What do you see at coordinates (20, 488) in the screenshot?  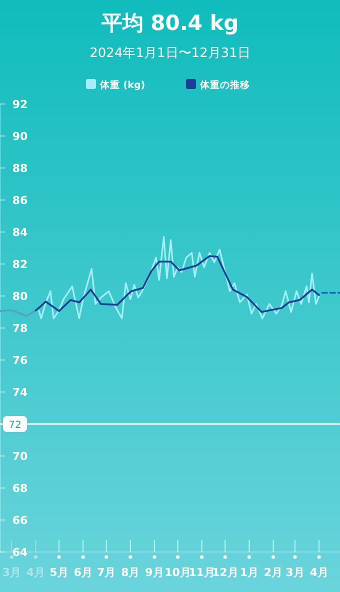 I see `y-tick-label: 68` at bounding box center [20, 488].